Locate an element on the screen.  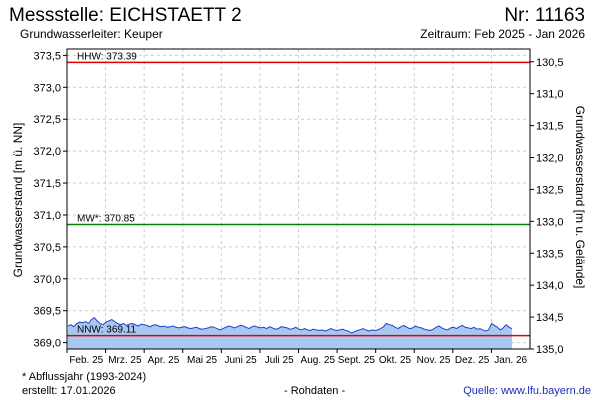
x-tick-label: Mai 25 is located at coordinates (202, 360).